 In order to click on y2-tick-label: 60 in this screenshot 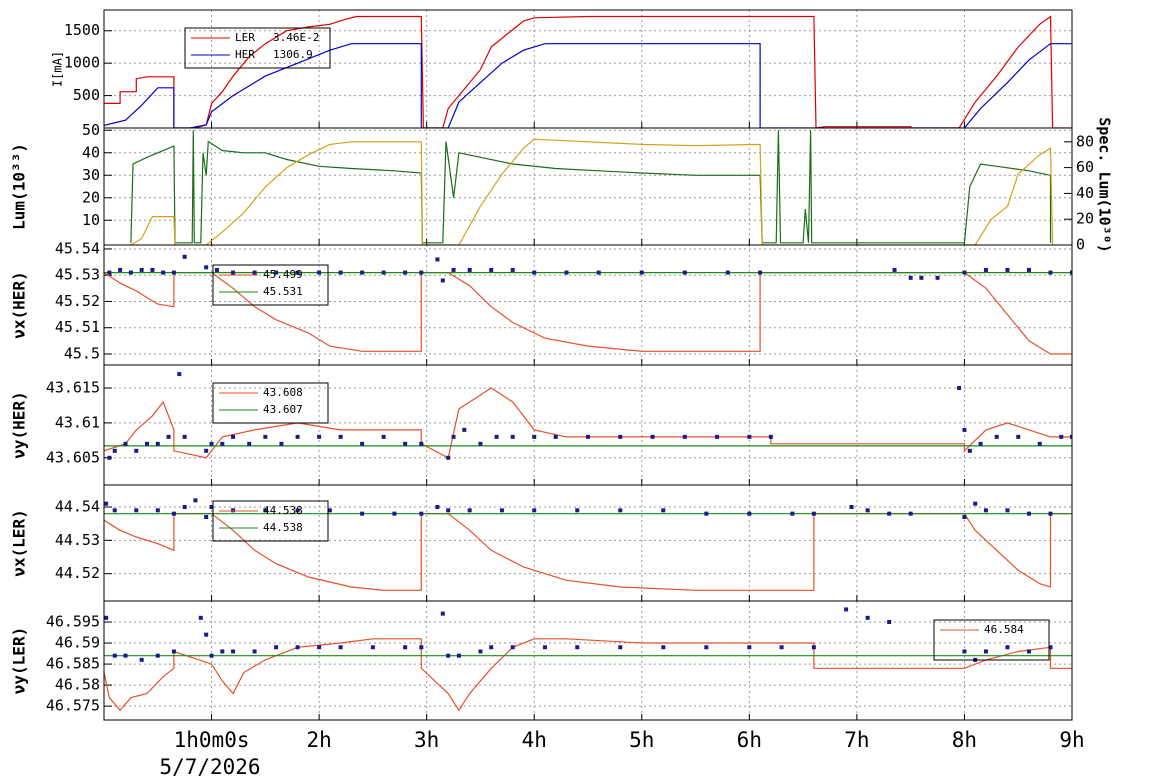, I will do `click(1085, 167)`.